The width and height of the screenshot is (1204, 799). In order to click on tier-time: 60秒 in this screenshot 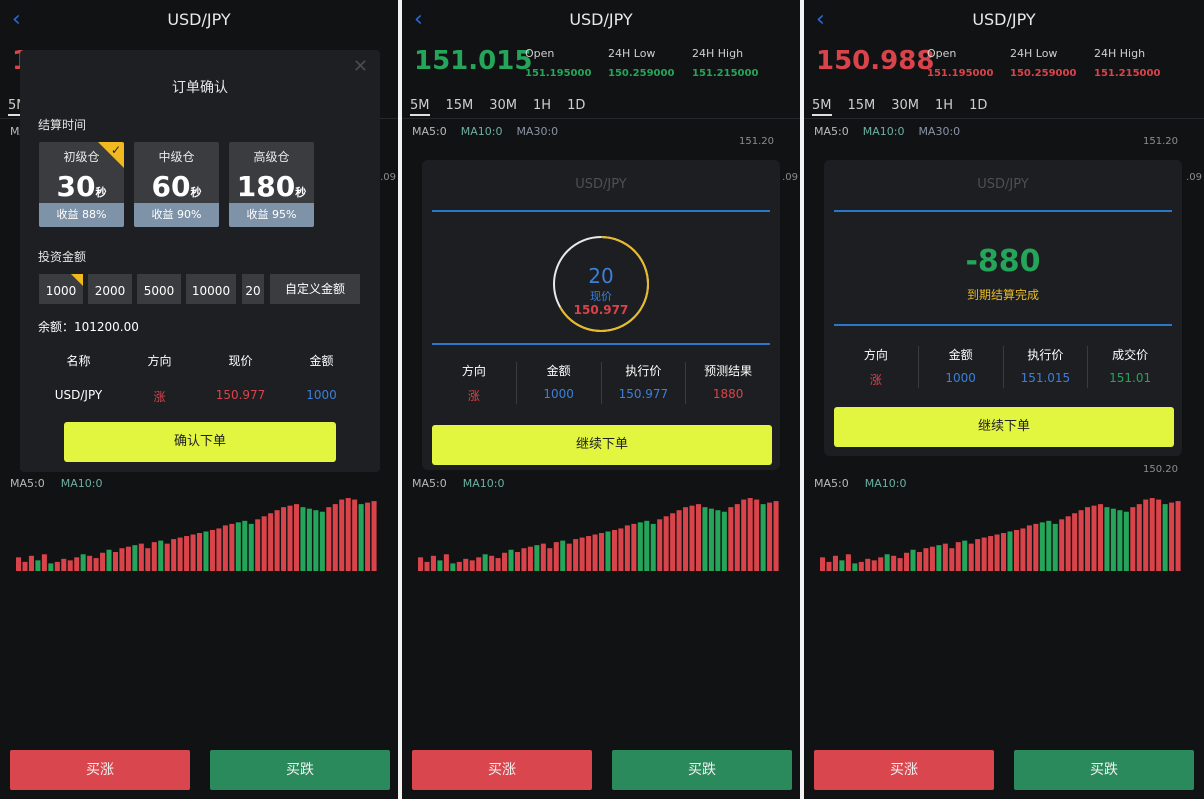, I will do `click(176, 186)`.